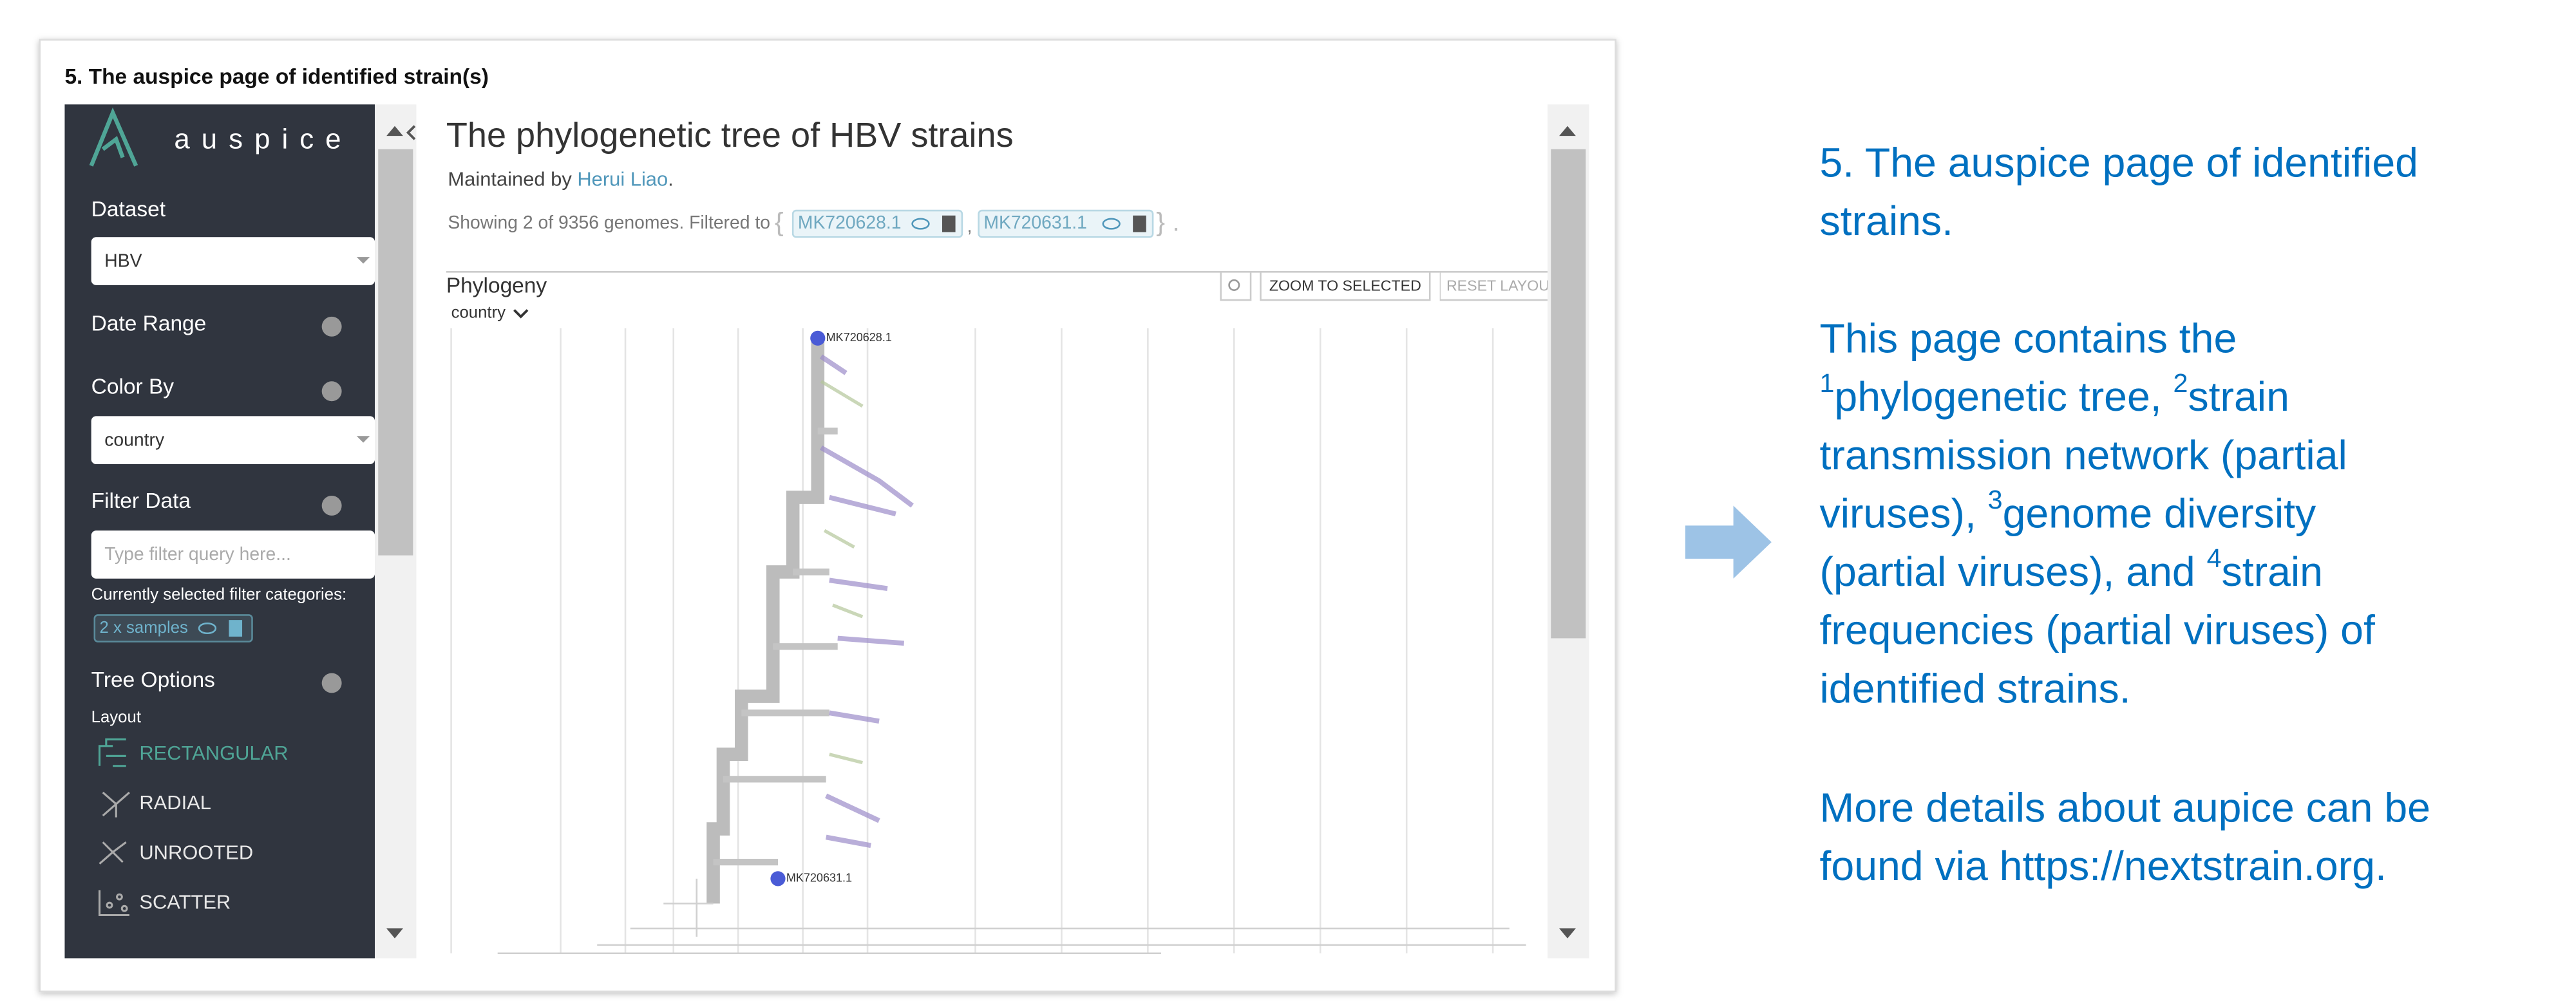 This screenshot has width=2576, height=1003. I want to click on tip-label: MK720631.1, so click(819, 878).